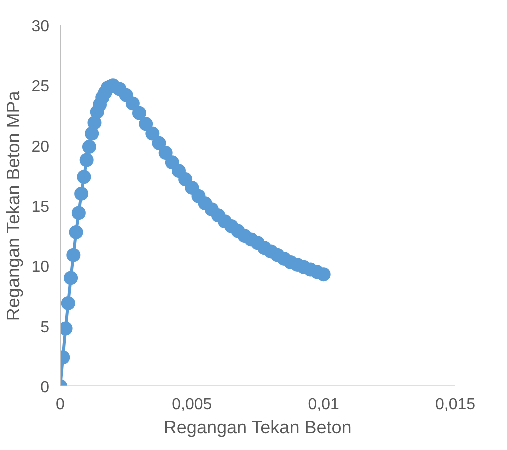 The width and height of the screenshot is (507, 450). What do you see at coordinates (41, 27) in the screenshot?
I see `y-tick-label: 30` at bounding box center [41, 27].